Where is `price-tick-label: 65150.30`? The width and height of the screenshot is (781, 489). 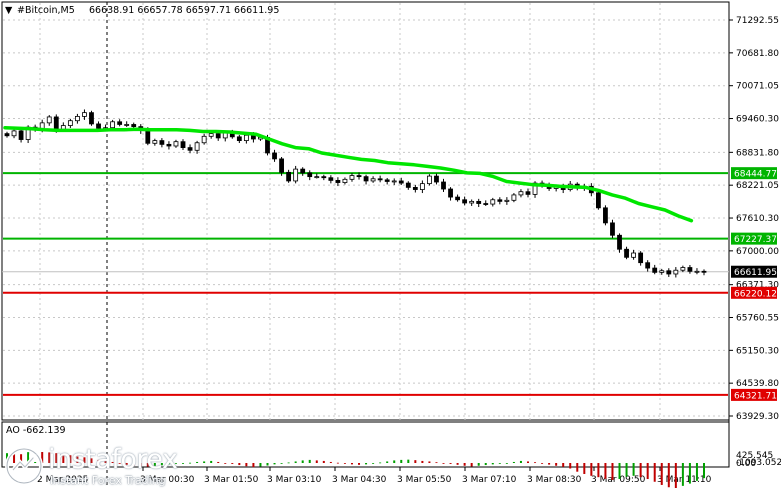
price-tick-label: 65150.30 is located at coordinates (757, 351).